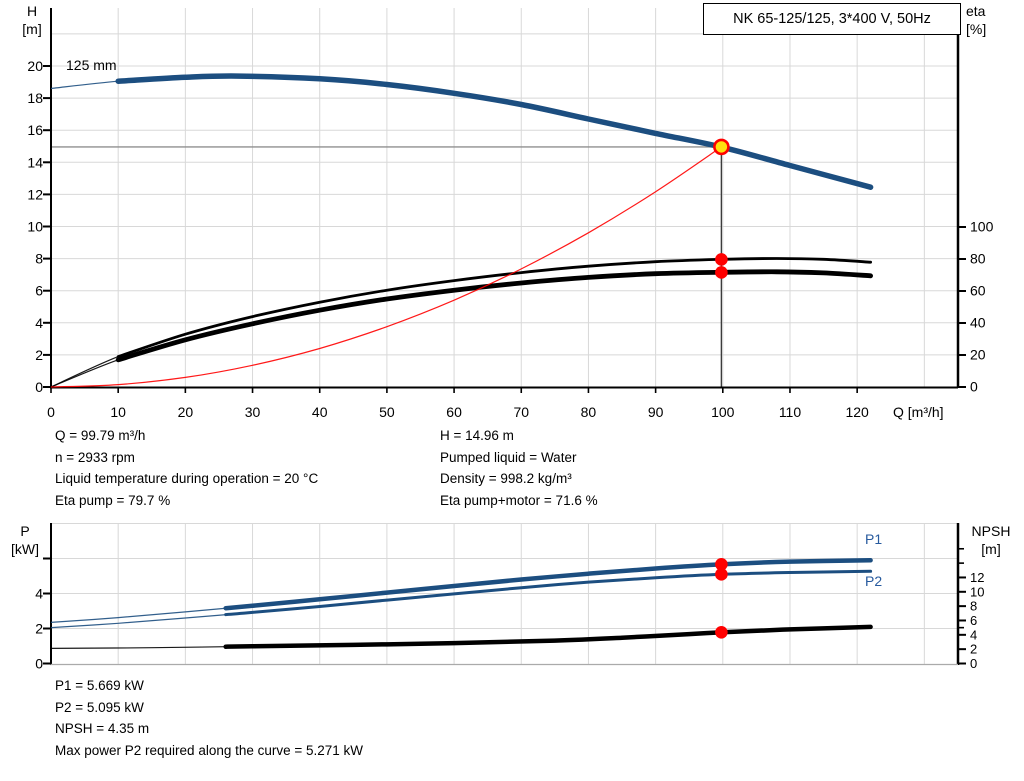 This screenshot has height=781, width=1024. What do you see at coordinates (39, 259) in the screenshot?
I see `left-axis-tick-label: 8` at bounding box center [39, 259].